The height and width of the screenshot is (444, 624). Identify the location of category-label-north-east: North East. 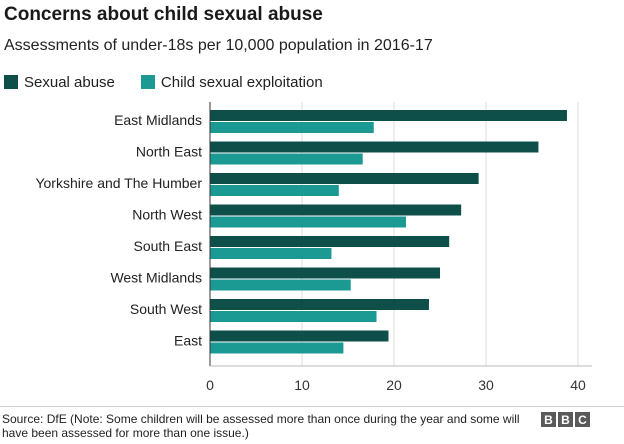
(169, 152).